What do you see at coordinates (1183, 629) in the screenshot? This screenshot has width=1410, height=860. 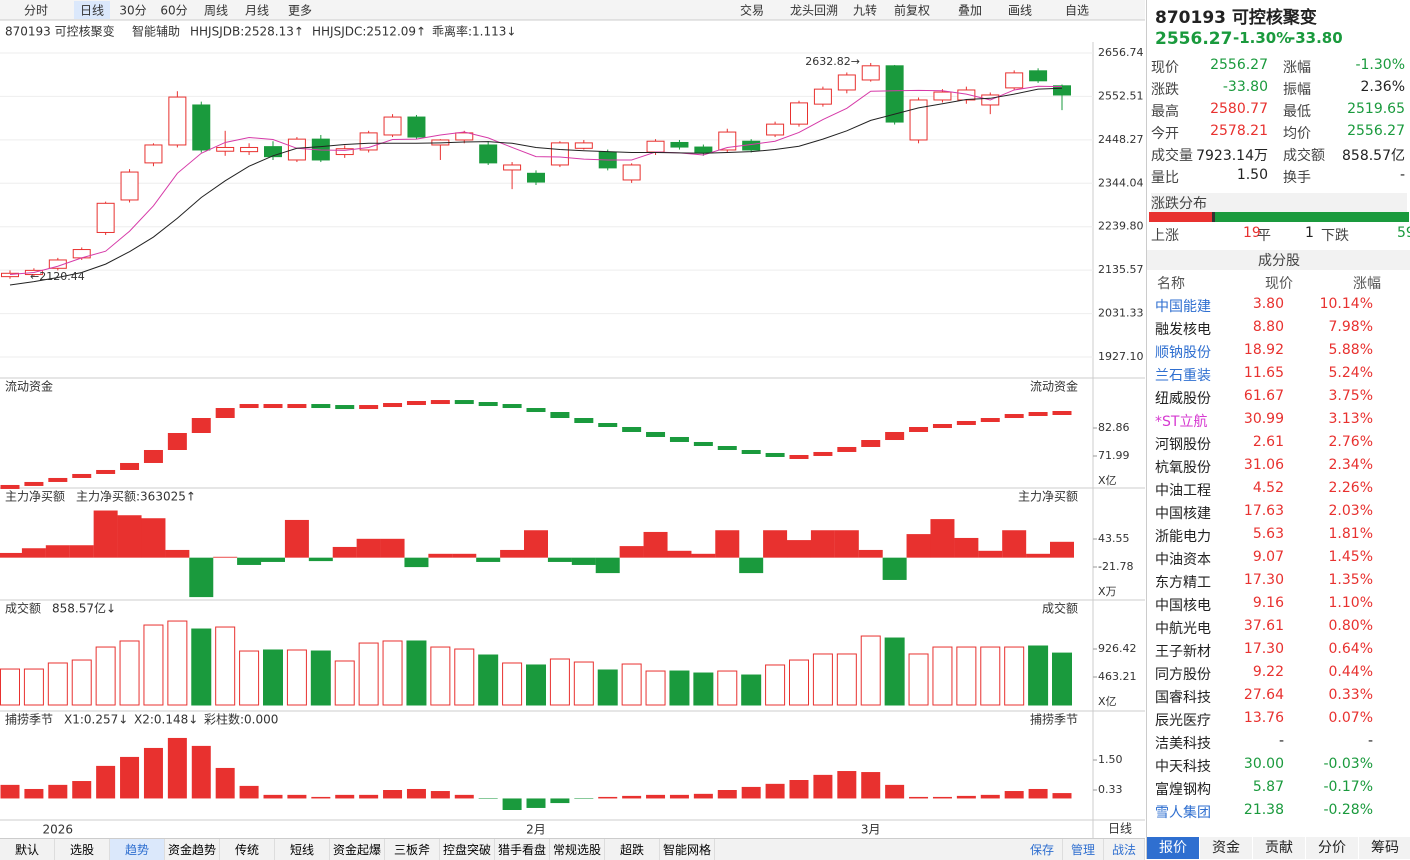 I see `stock-name: 中航光电` at bounding box center [1183, 629].